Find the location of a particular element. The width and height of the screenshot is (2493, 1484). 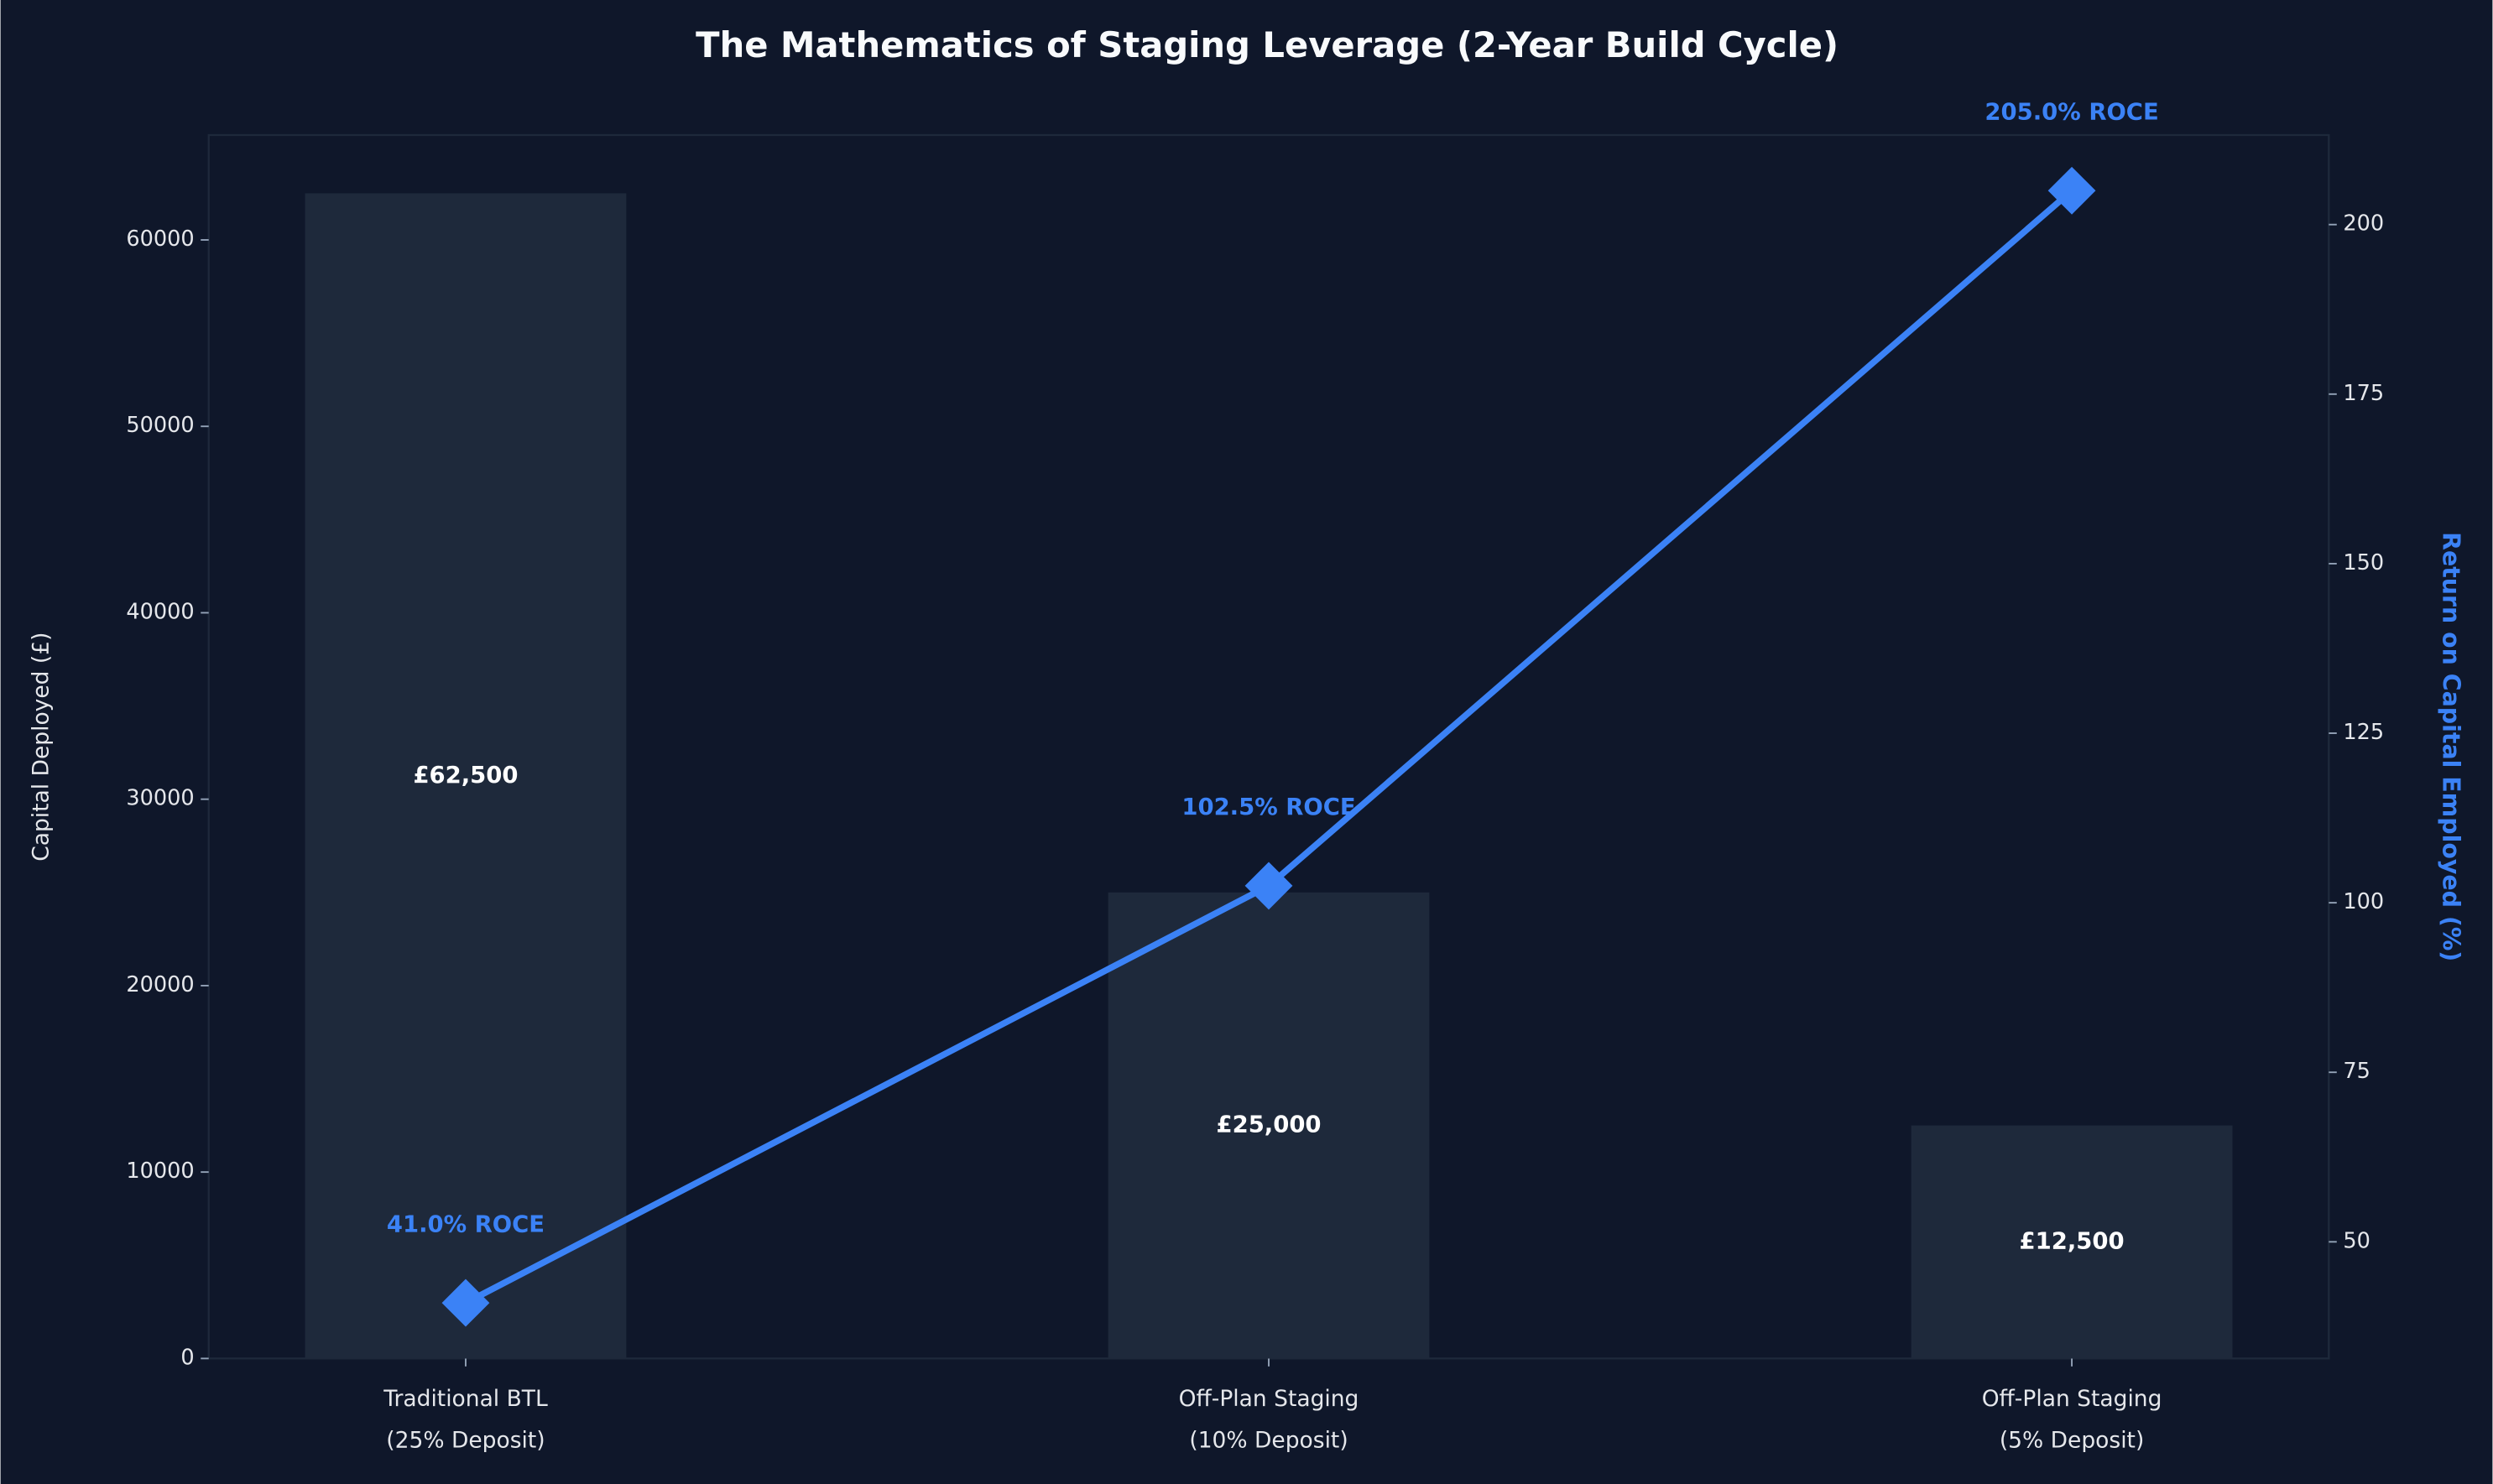

y-tick-label: 30000 is located at coordinates (160, 798).